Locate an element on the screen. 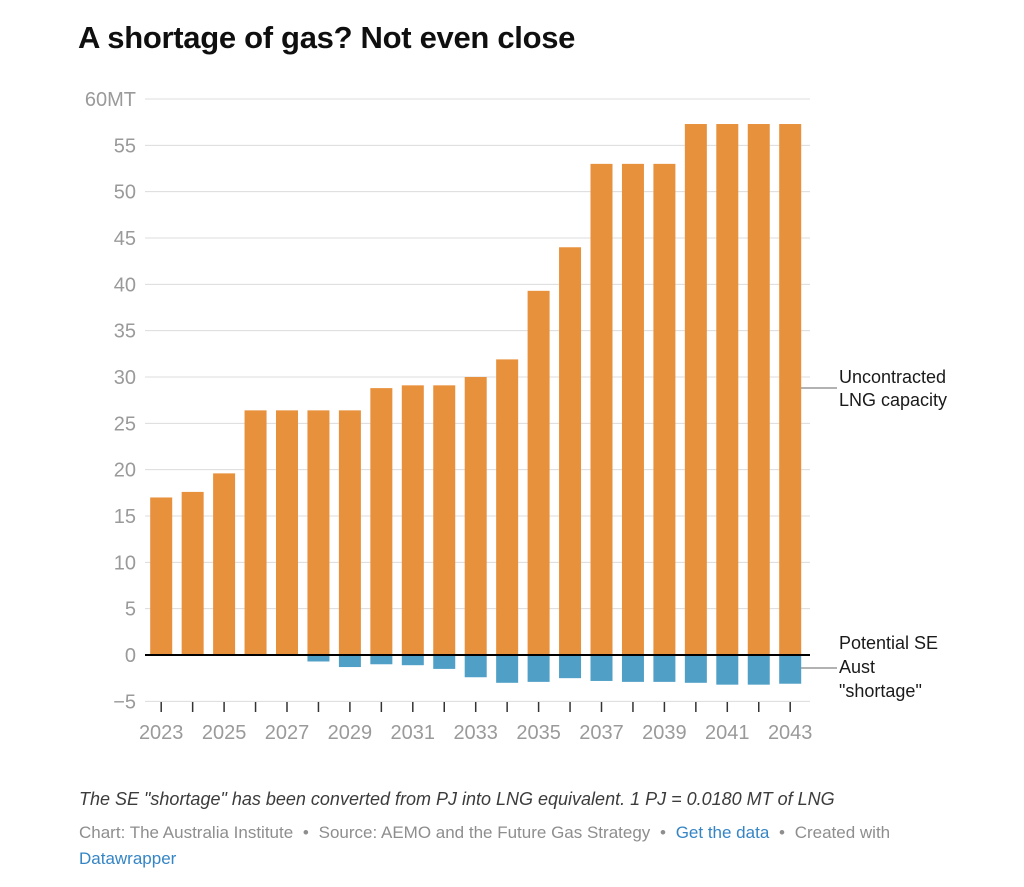 This screenshot has width=1024, height=887. bar-shortage-2043 is located at coordinates (790, 669).